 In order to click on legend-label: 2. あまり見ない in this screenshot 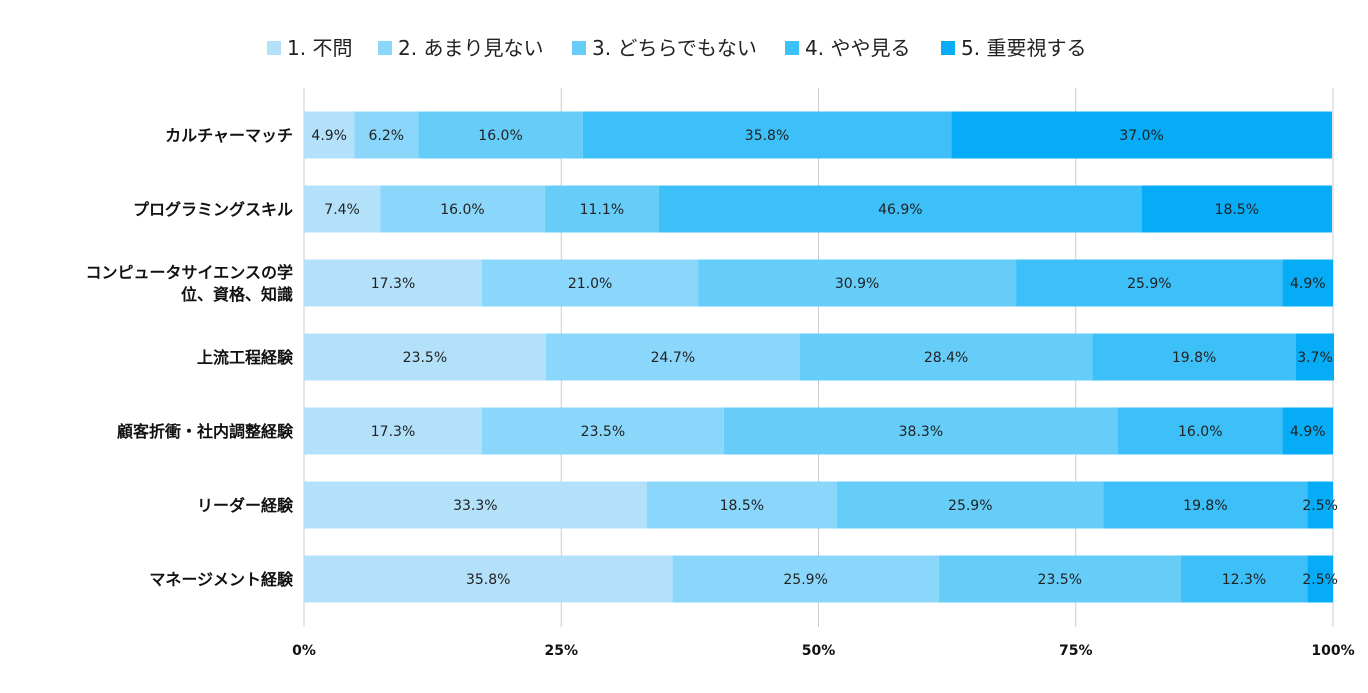, I will do `click(470, 48)`.